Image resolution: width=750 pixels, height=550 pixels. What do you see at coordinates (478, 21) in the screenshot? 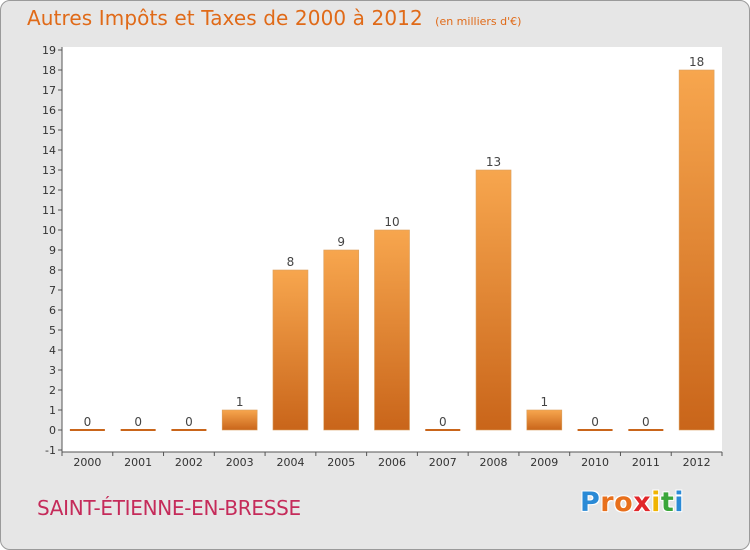
I see `chart-unit: (en milliers d'€)` at bounding box center [478, 21].